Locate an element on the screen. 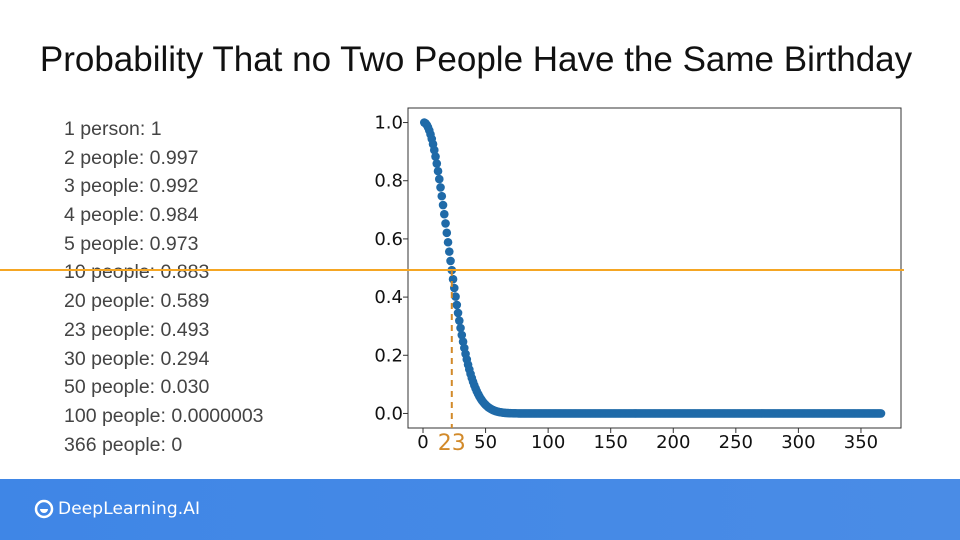 This screenshot has height=540, width=960. probability-list-item: 100 people: 0.0000003 is located at coordinates (164, 415).